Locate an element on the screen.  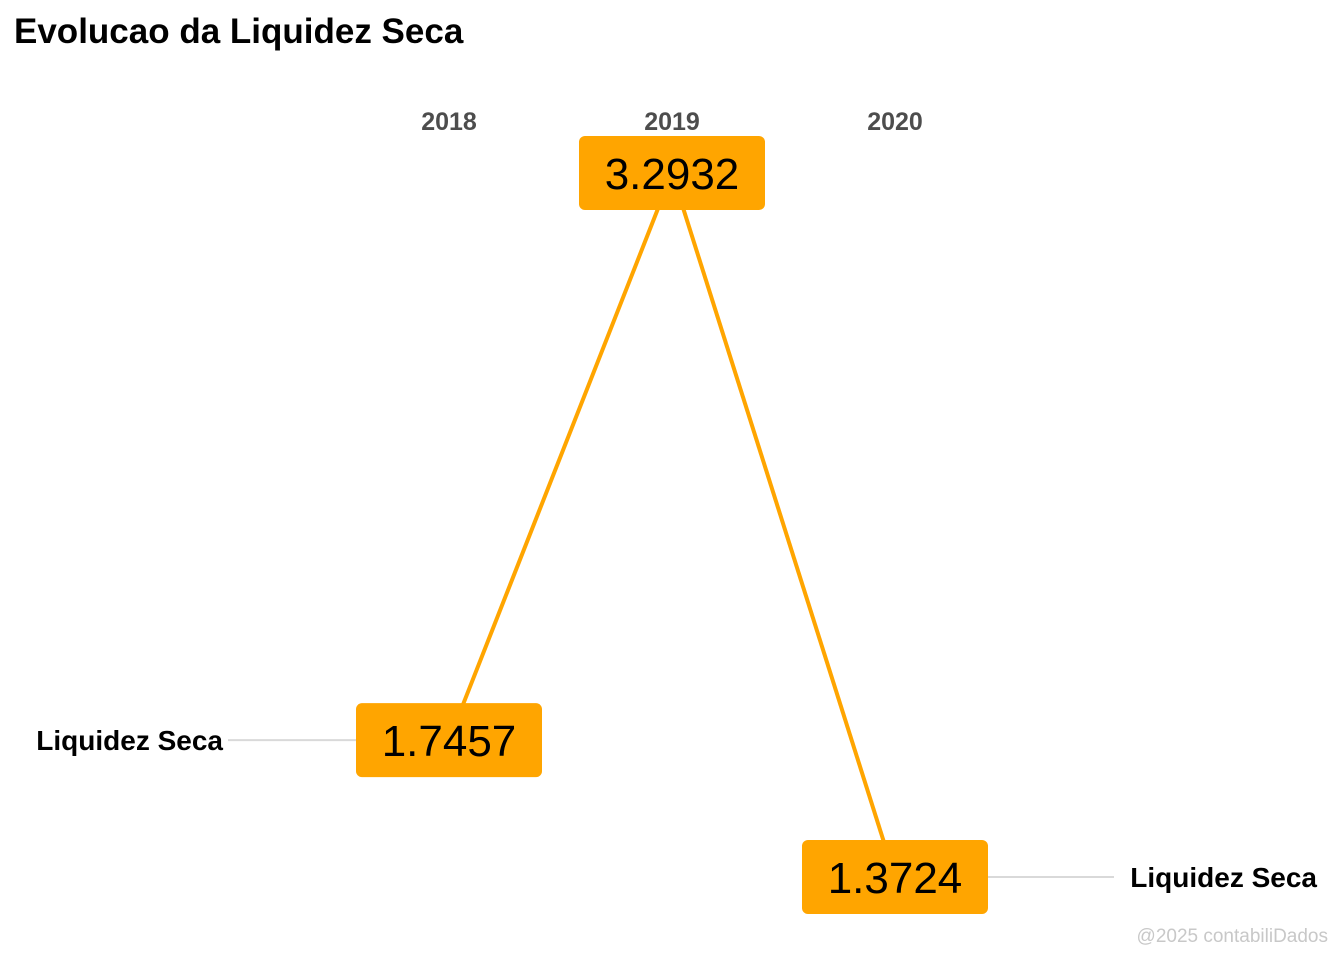
year-label-2019: 2019 is located at coordinates (672, 122).